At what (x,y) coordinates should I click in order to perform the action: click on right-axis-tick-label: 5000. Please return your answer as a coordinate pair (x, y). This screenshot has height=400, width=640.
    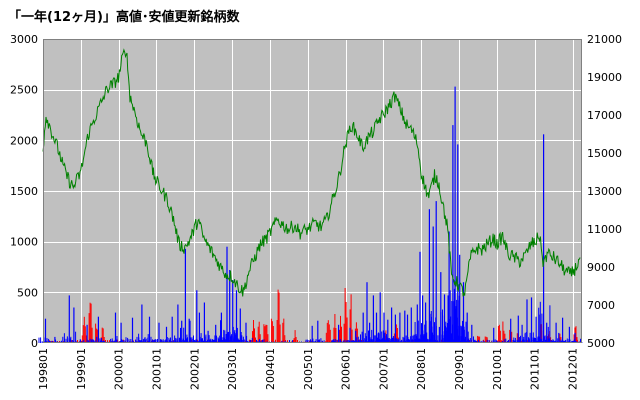
    Looking at the image, I should click on (601, 343).